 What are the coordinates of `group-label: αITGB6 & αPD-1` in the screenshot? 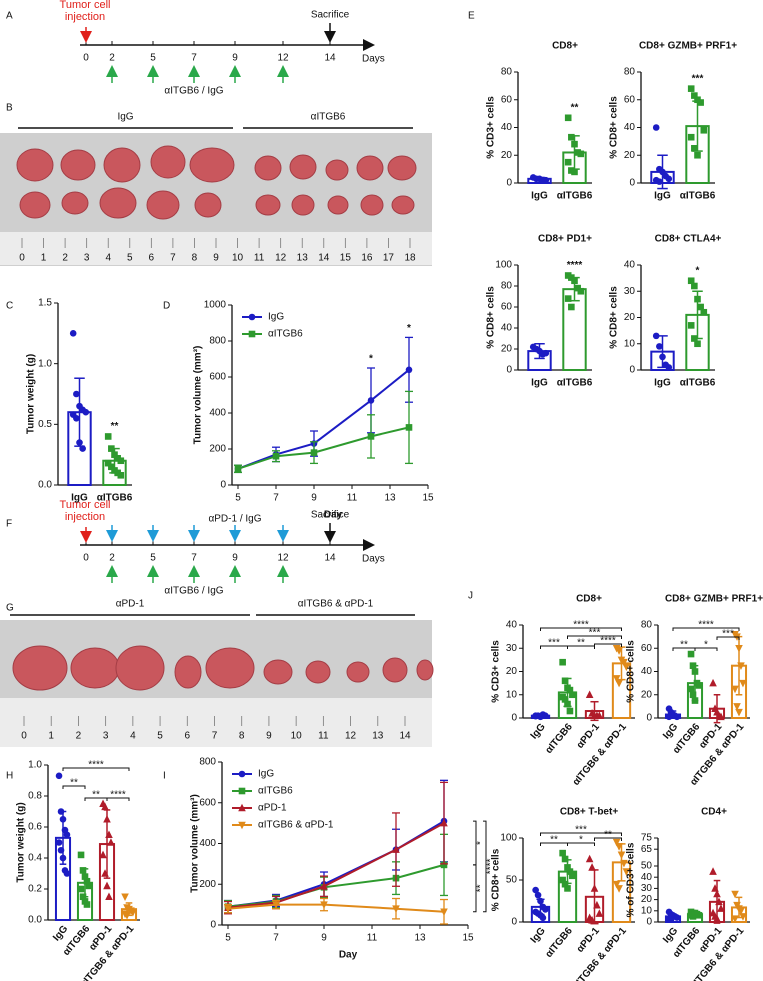 It's located at (336, 604).